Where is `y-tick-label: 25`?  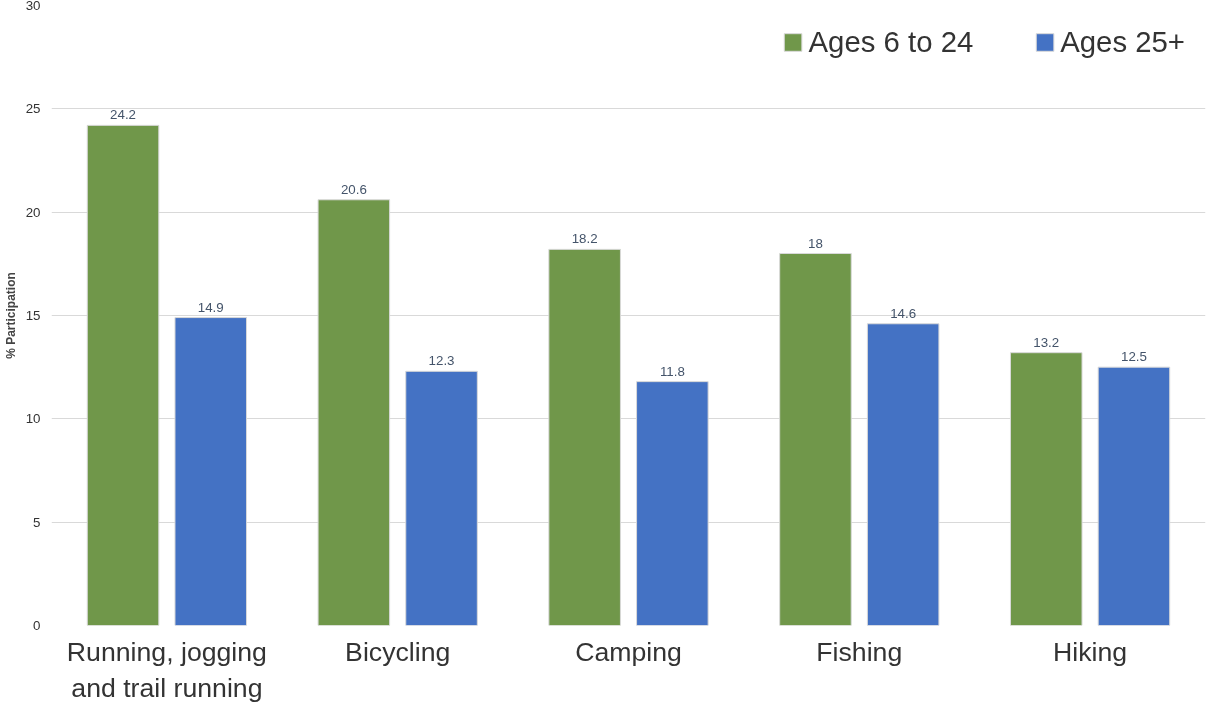
y-tick-label: 25 is located at coordinates (33, 109).